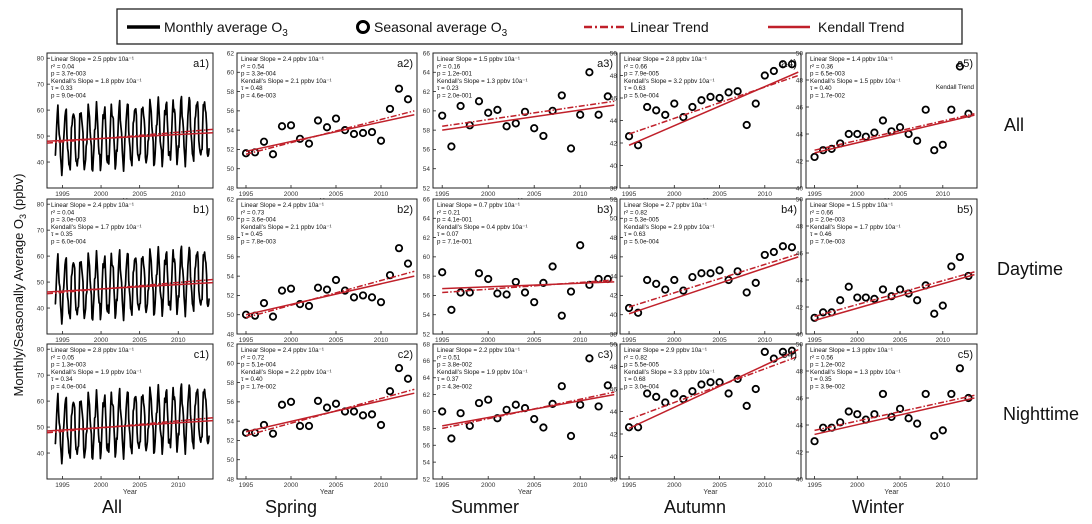 The width and height of the screenshot is (1092, 524). I want to click on column-labels: All Spring Summer Autumn Winter, so click(503, 507).